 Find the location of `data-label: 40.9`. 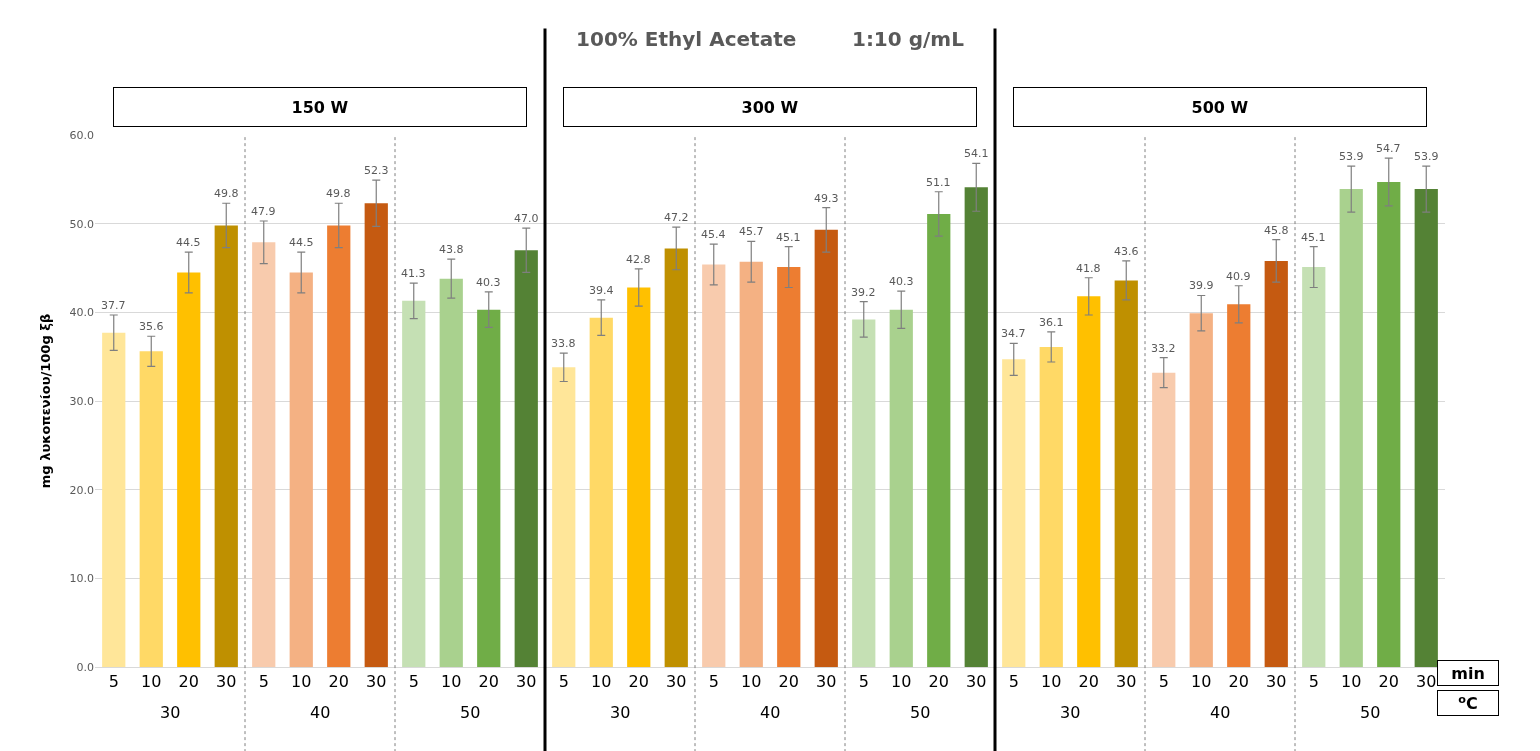

data-label: 40.9 is located at coordinates (1238, 276).